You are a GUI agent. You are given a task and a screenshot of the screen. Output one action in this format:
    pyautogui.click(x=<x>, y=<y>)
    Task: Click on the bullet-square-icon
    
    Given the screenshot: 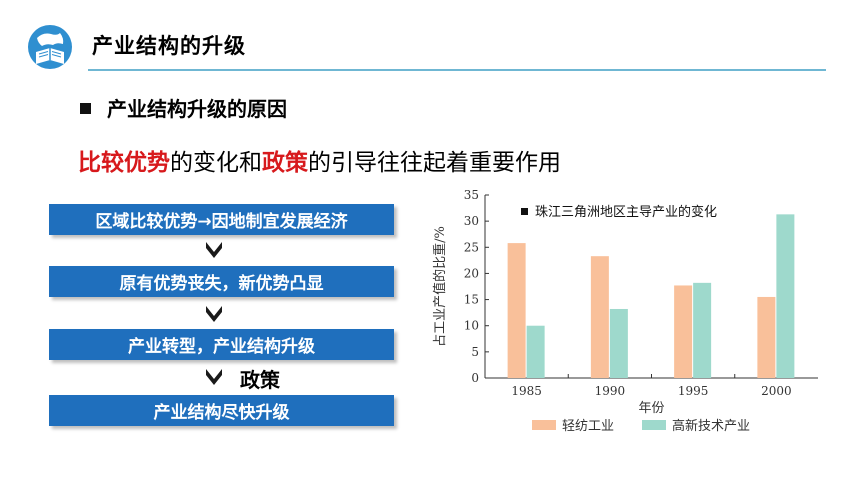 What is the action you would take?
    pyautogui.click(x=85, y=108)
    